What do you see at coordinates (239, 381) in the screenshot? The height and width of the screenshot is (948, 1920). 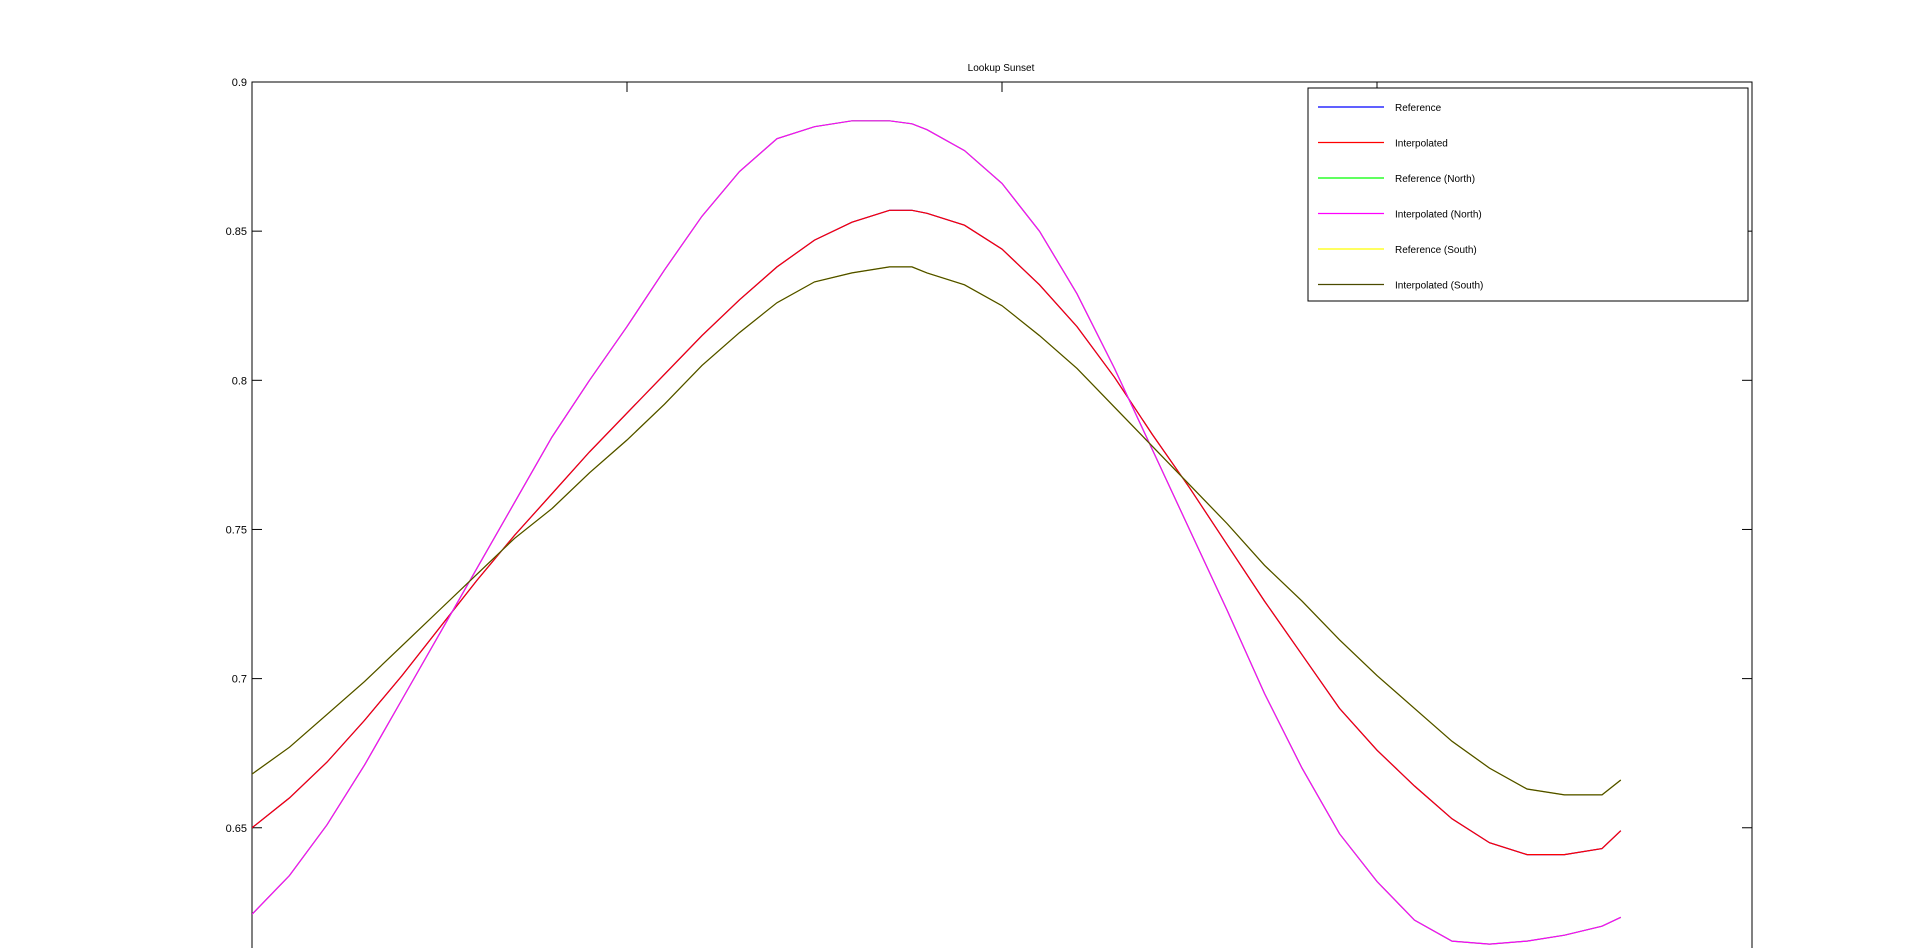 I see `y-tick-label: 0.8` at bounding box center [239, 381].